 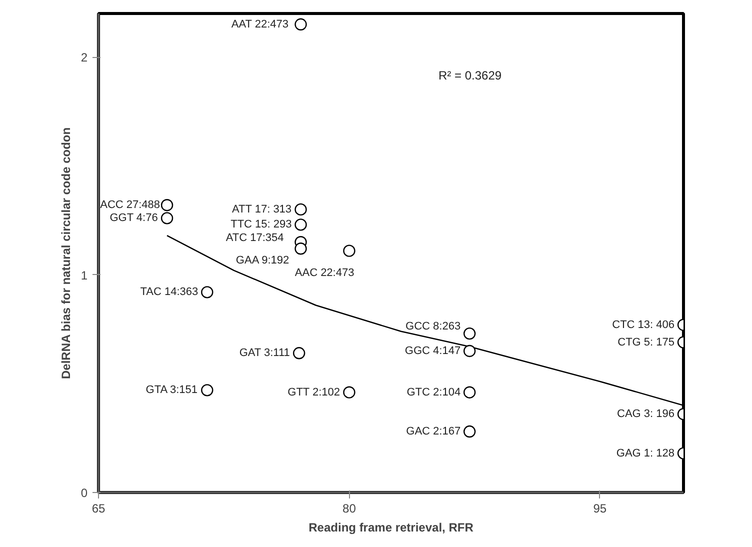 I want to click on y-tick-label: 1, so click(x=84, y=275).